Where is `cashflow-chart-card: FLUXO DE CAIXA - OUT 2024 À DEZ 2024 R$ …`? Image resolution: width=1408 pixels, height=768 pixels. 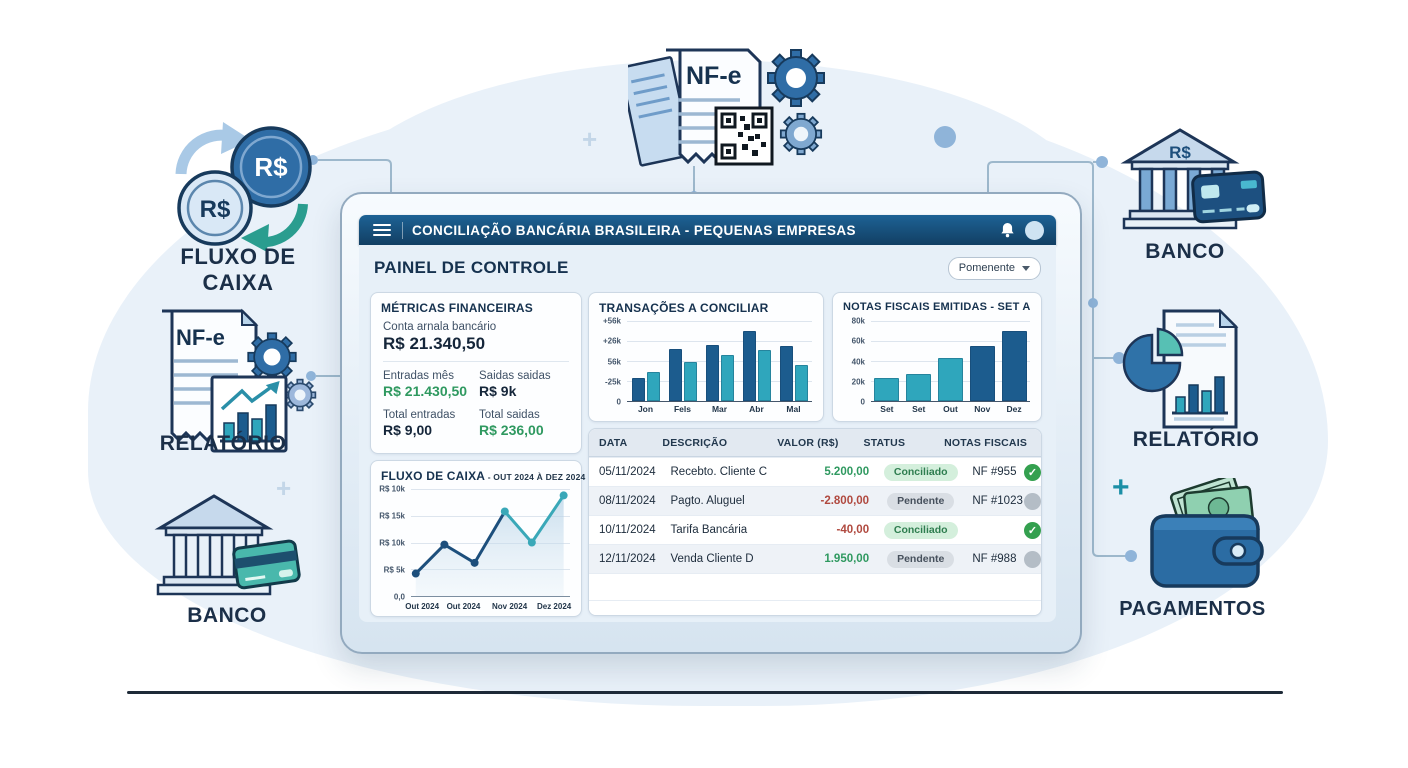
cashflow-chart-card: FLUXO DE CAIXA - OUT 2024 À DEZ 2024 R$ … is located at coordinates (477, 538).